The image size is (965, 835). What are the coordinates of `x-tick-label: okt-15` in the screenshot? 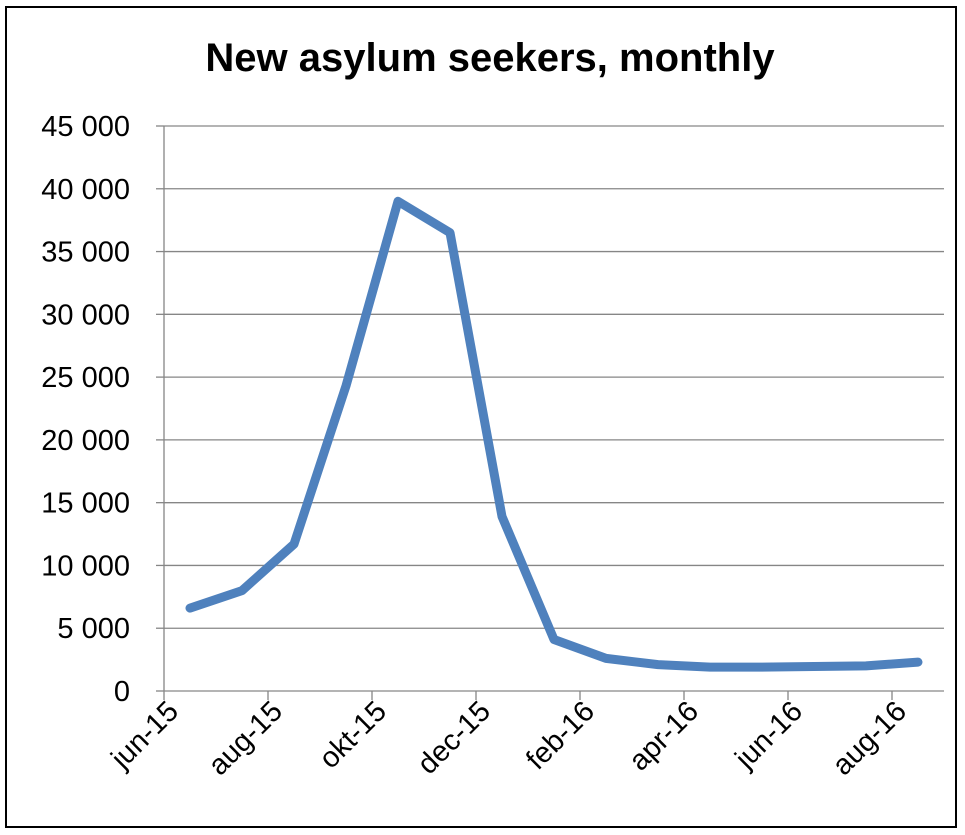 It's located at (353, 735).